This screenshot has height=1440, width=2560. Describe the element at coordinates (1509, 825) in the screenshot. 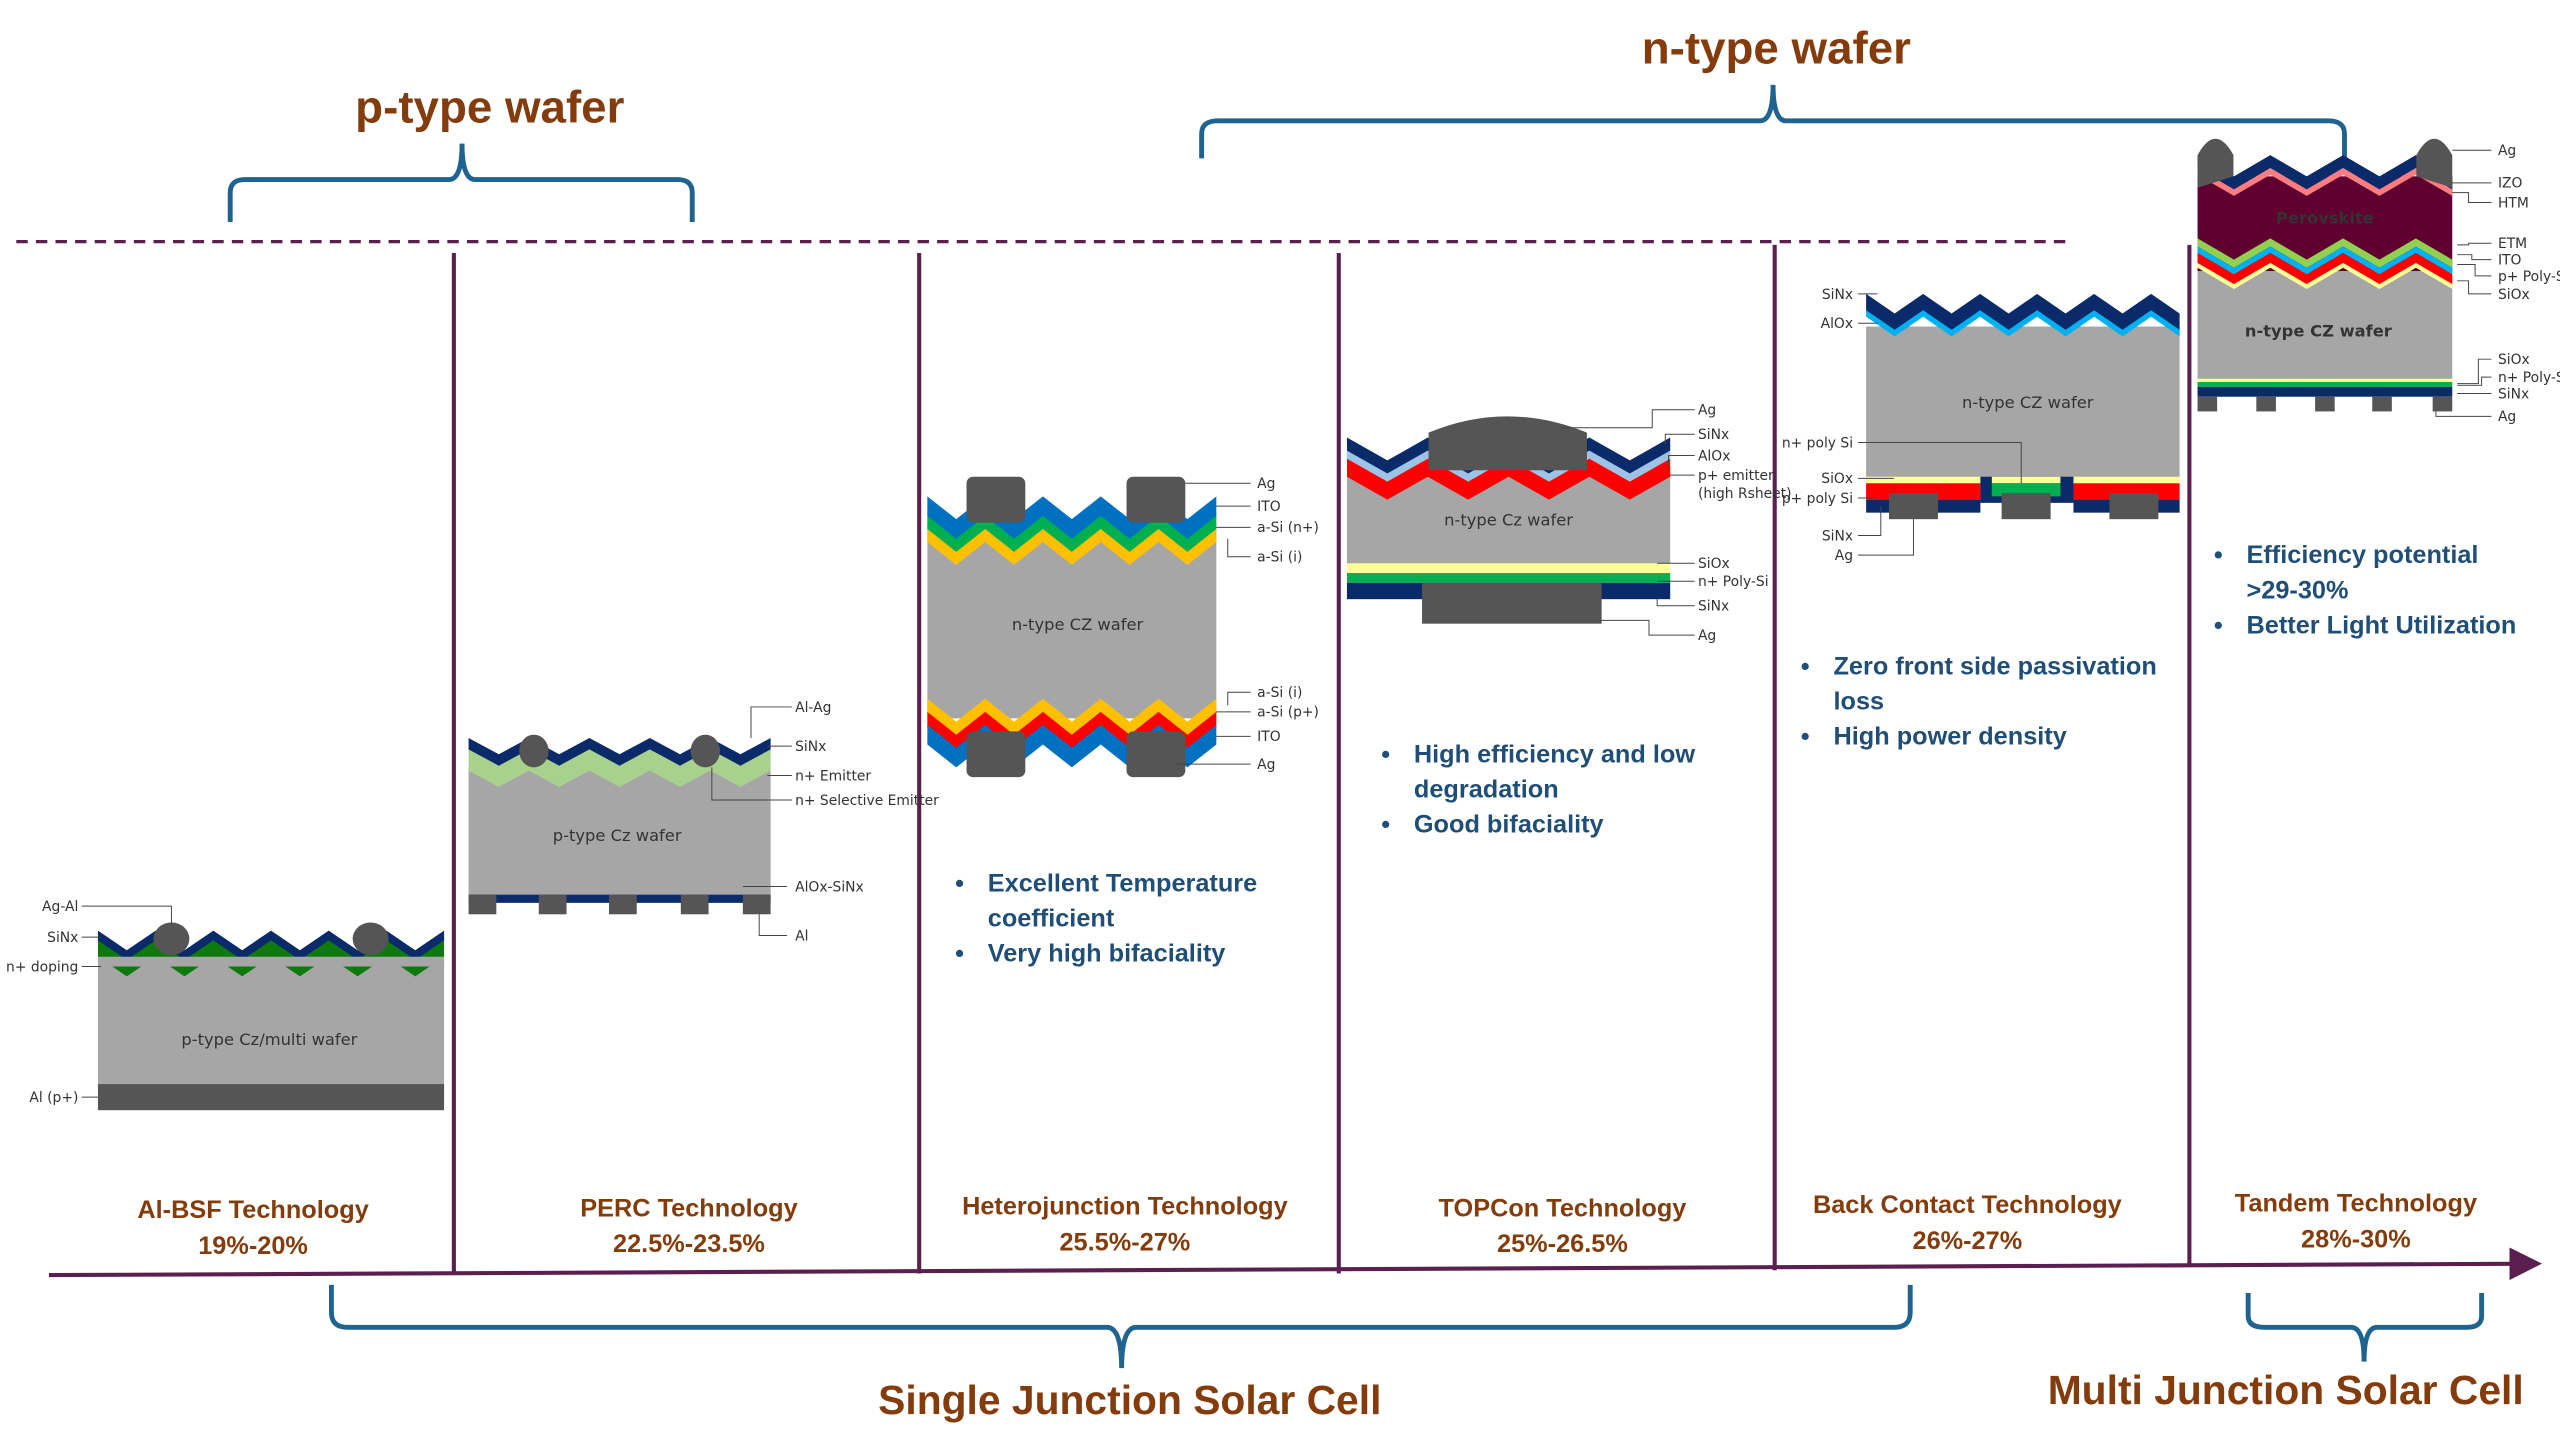

I see `bullet-text: Good bifaciality` at that location.